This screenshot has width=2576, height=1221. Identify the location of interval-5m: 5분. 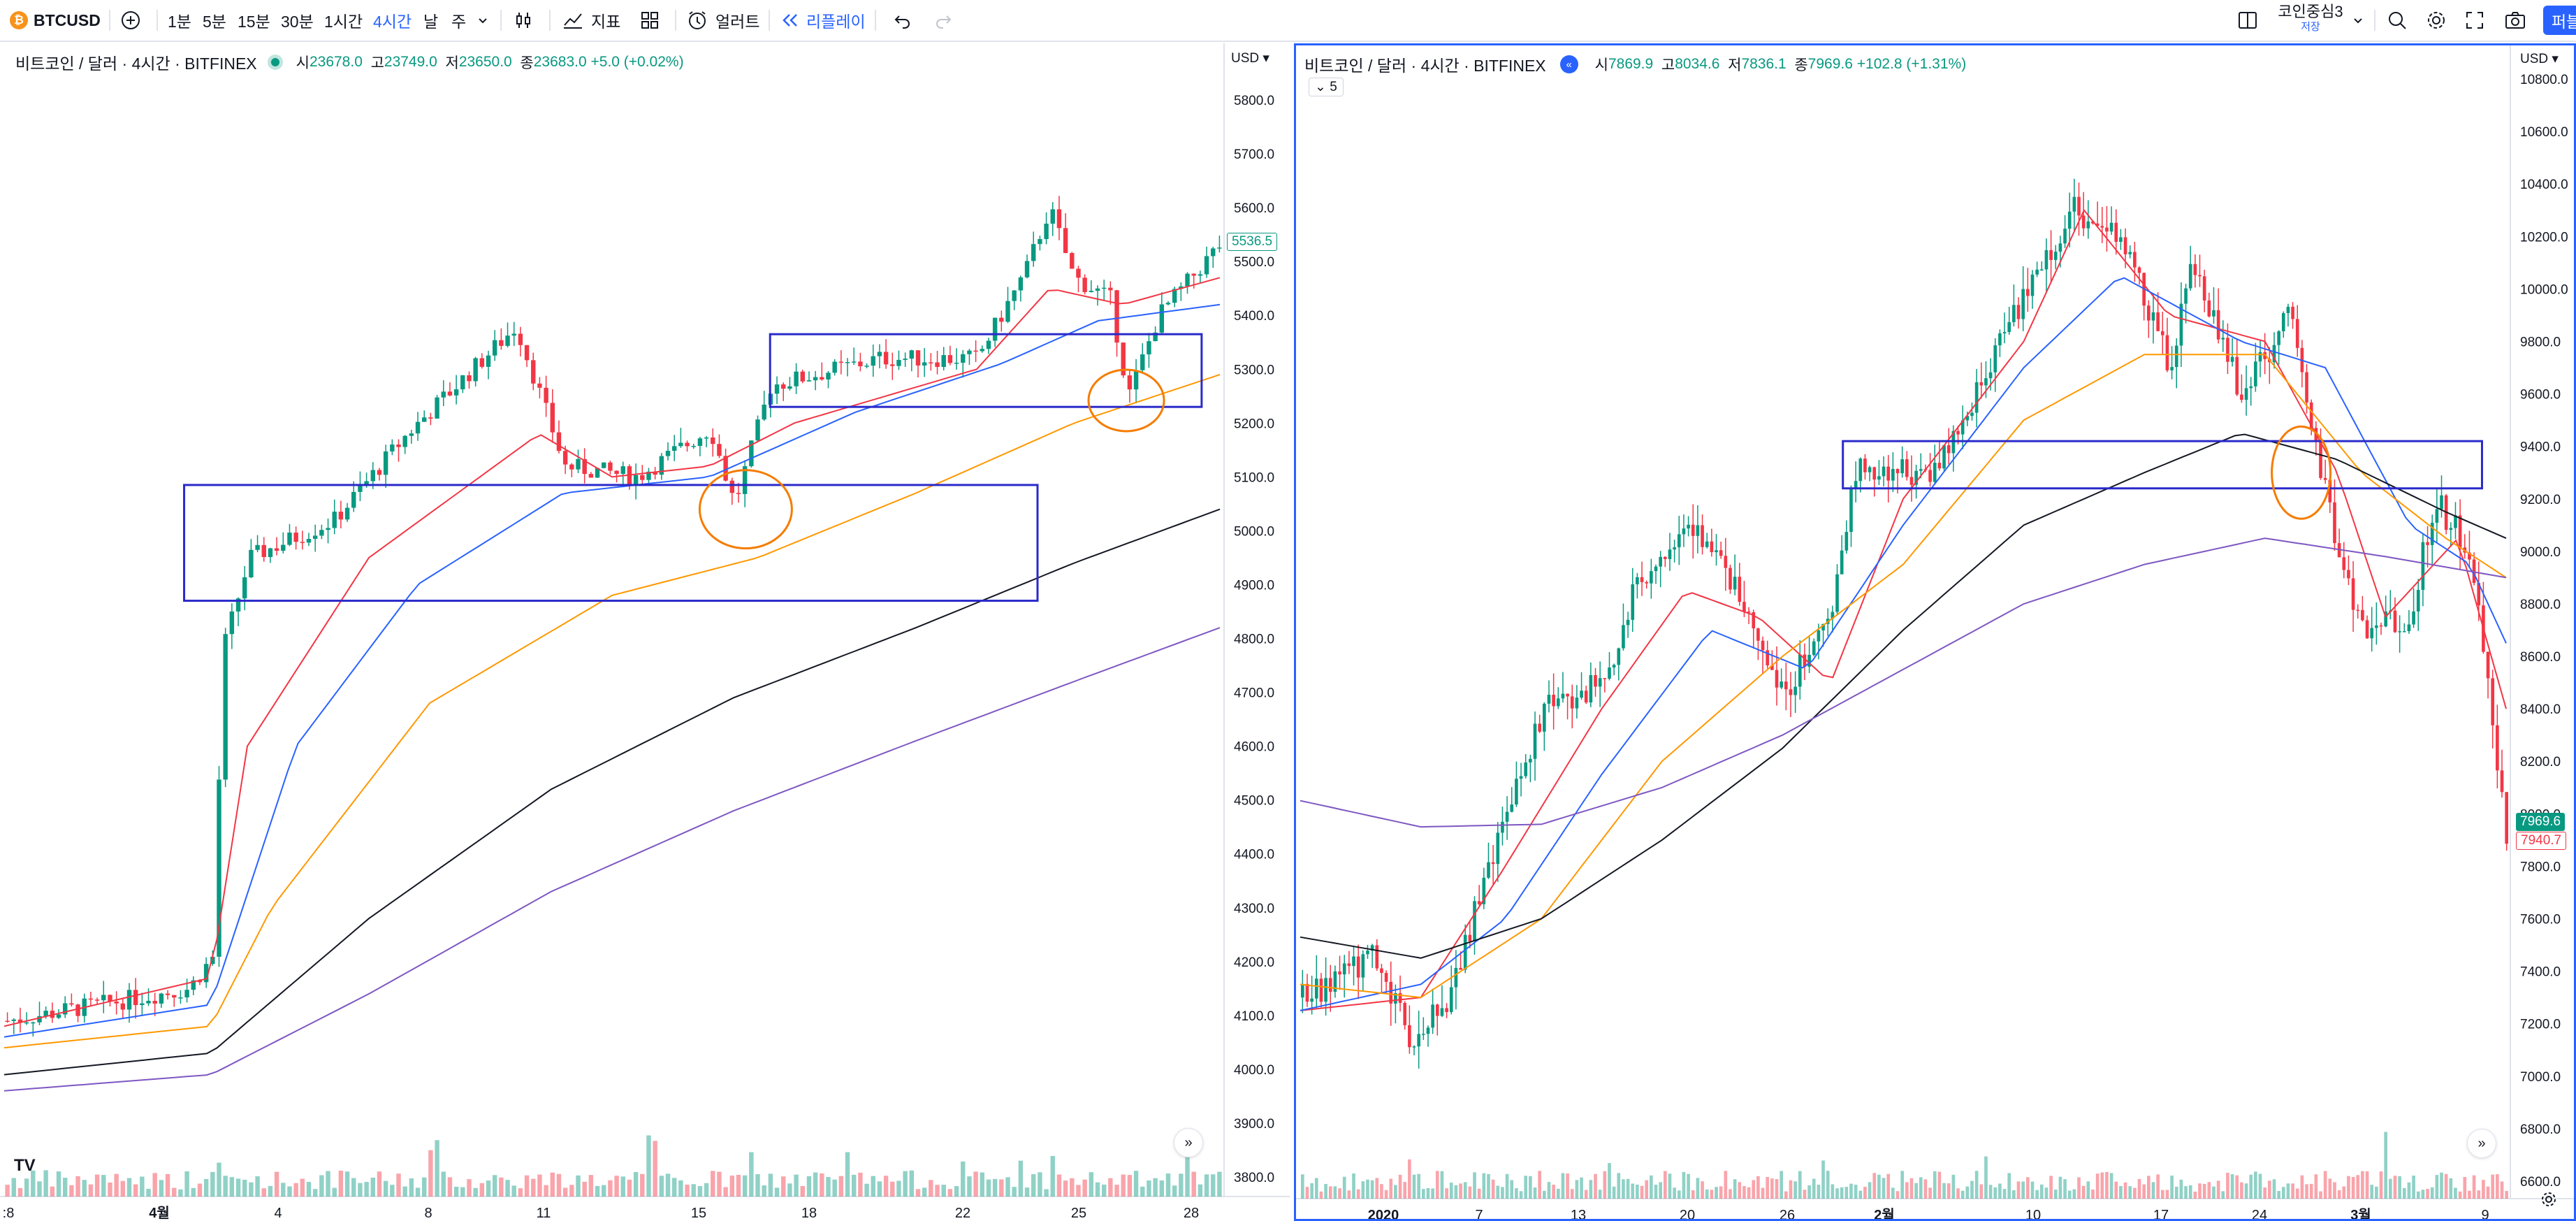
(214, 22).